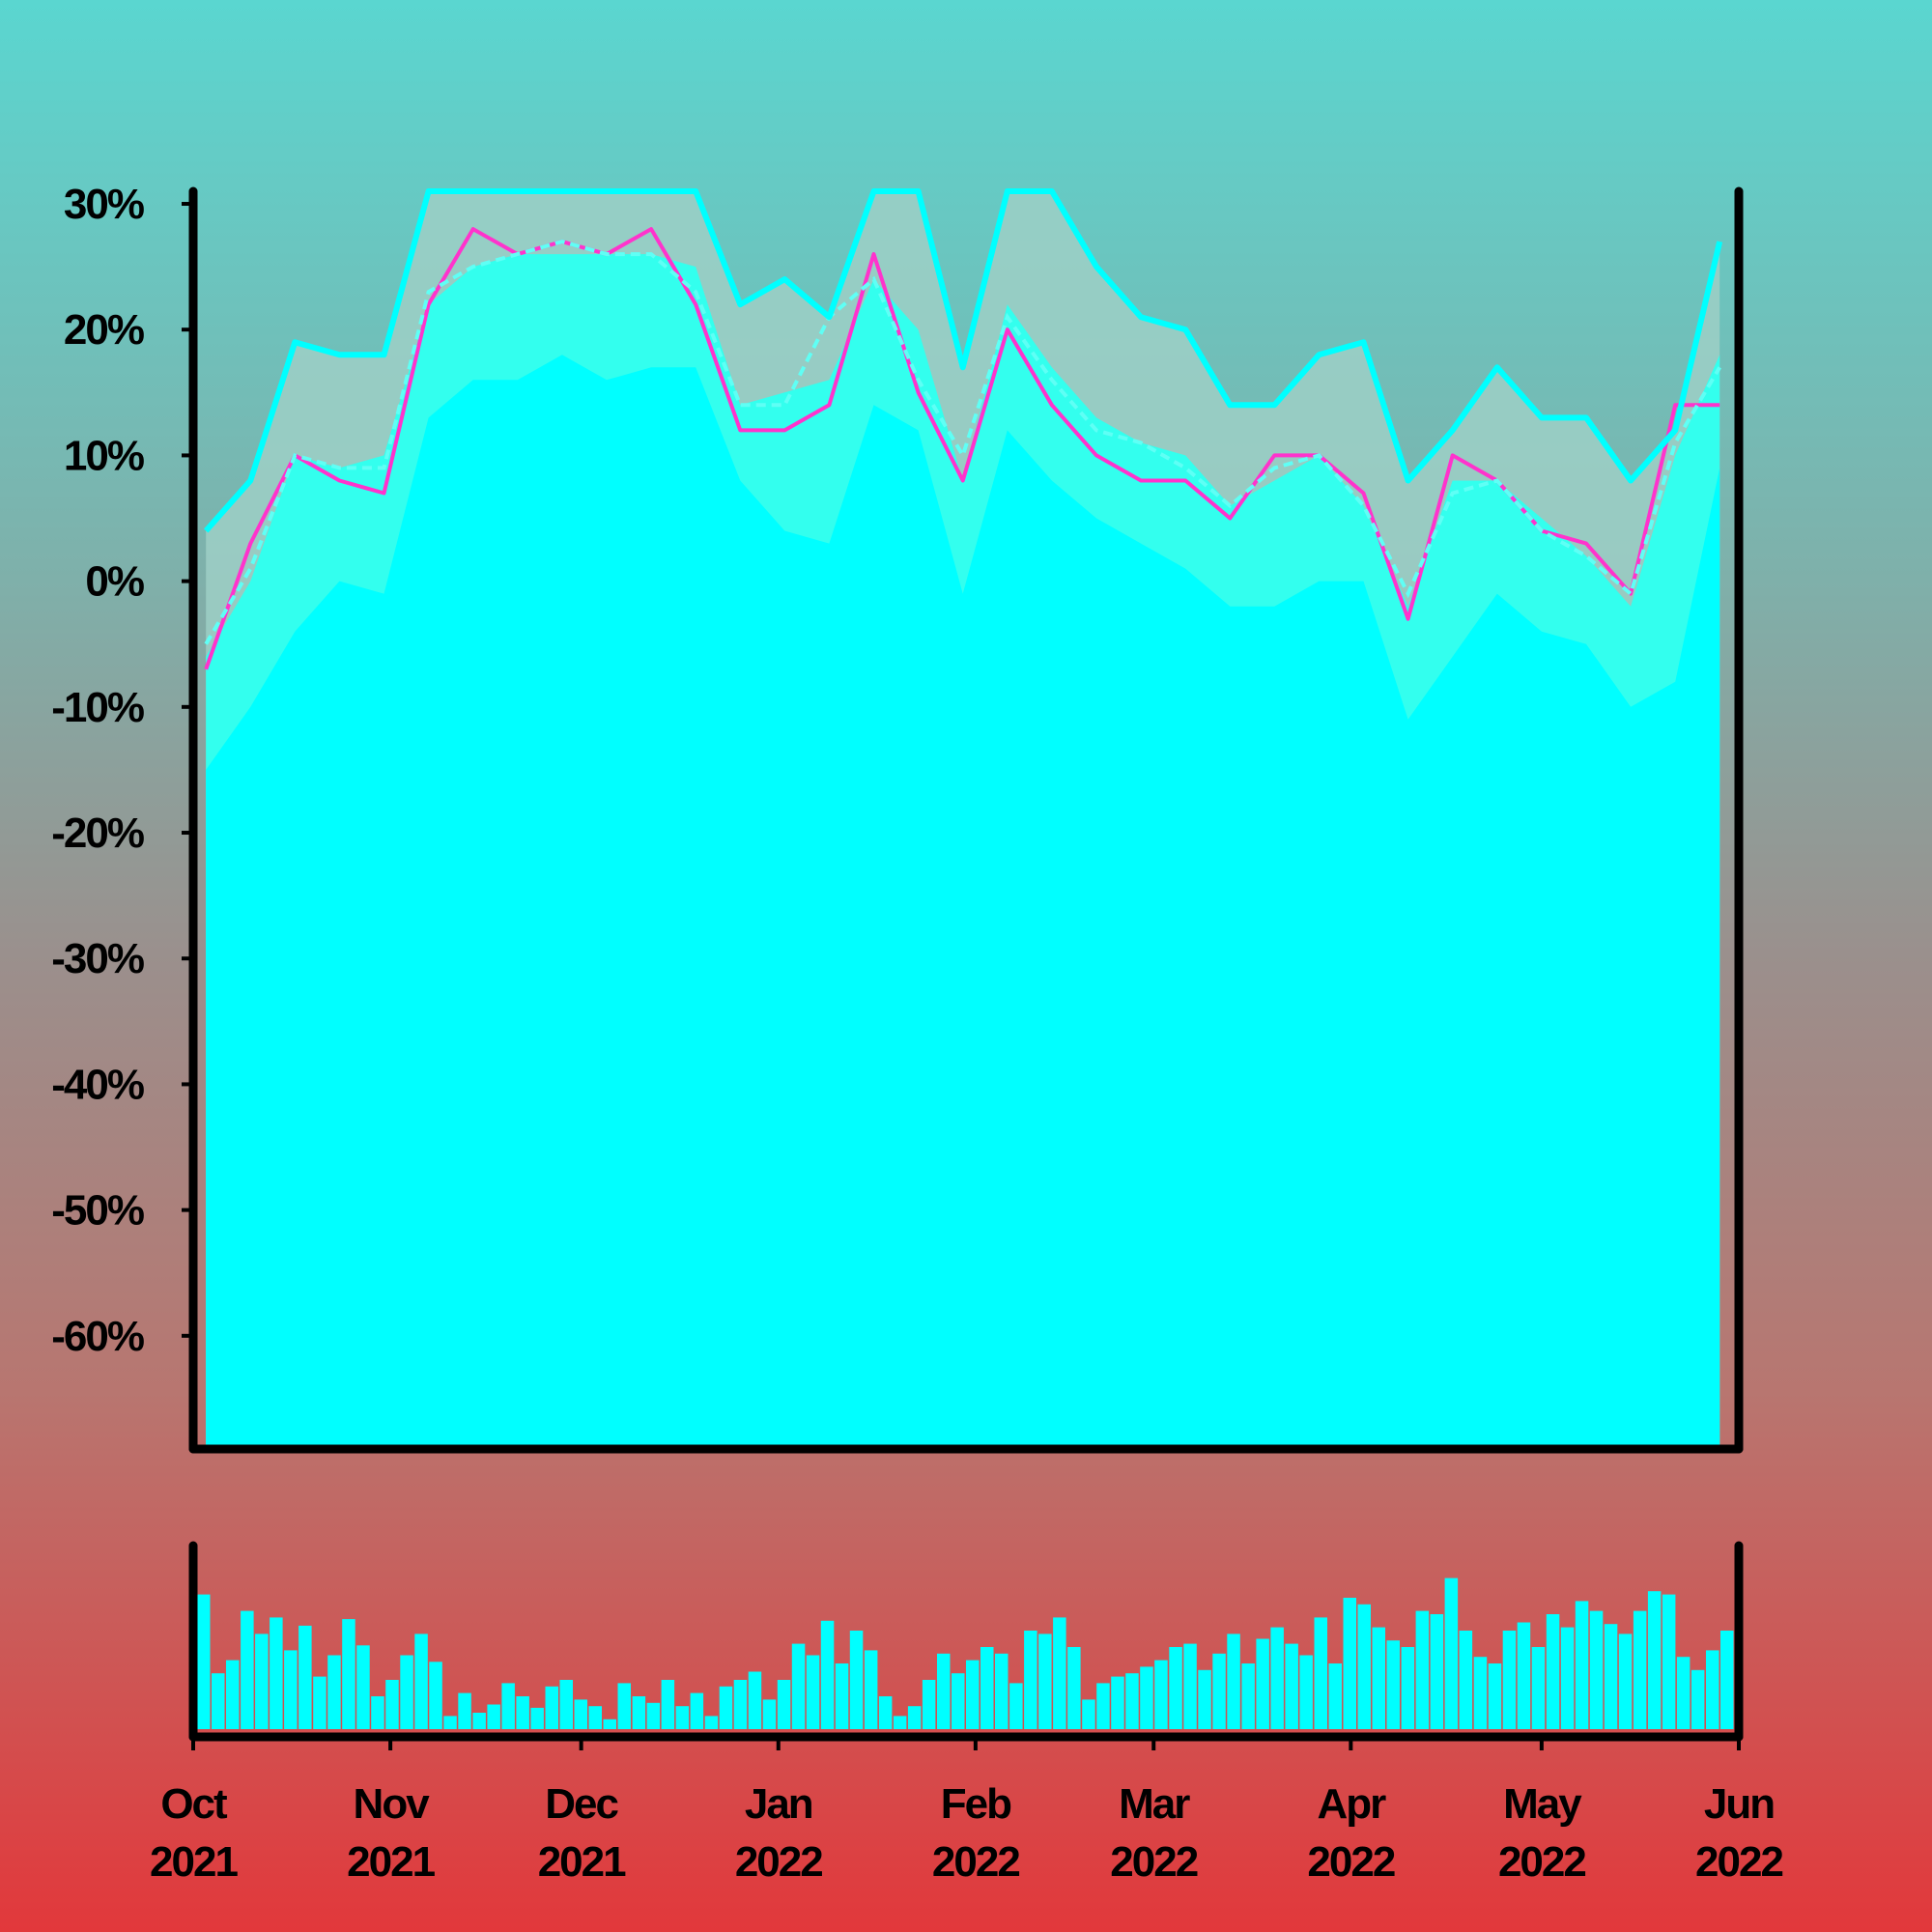 The image size is (1932, 1932). Describe the element at coordinates (963, 360) in the screenshot. I see `upper-band-line` at that location.